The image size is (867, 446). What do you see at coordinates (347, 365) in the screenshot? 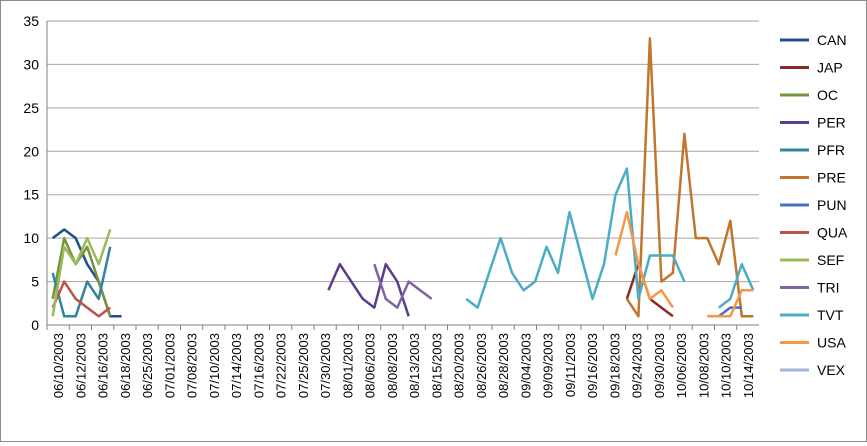
I see `x-tick-label: 08/01/2003` at bounding box center [347, 365].